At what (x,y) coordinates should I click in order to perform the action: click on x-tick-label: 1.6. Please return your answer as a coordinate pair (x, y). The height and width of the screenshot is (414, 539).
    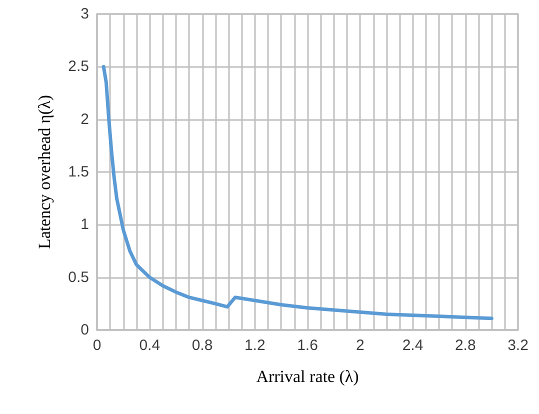
    Looking at the image, I should click on (307, 345).